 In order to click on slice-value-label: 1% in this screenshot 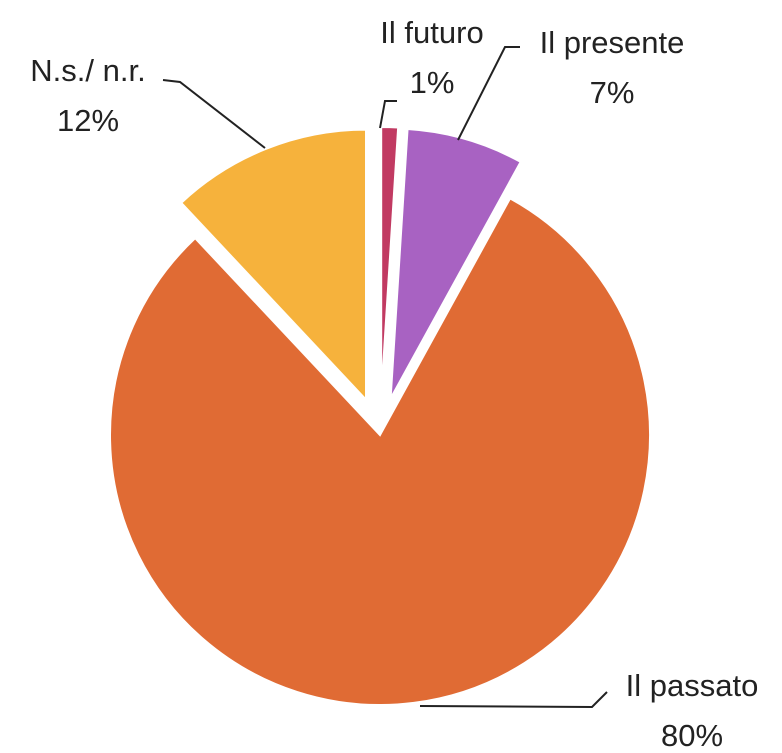, I will do `click(432, 82)`.